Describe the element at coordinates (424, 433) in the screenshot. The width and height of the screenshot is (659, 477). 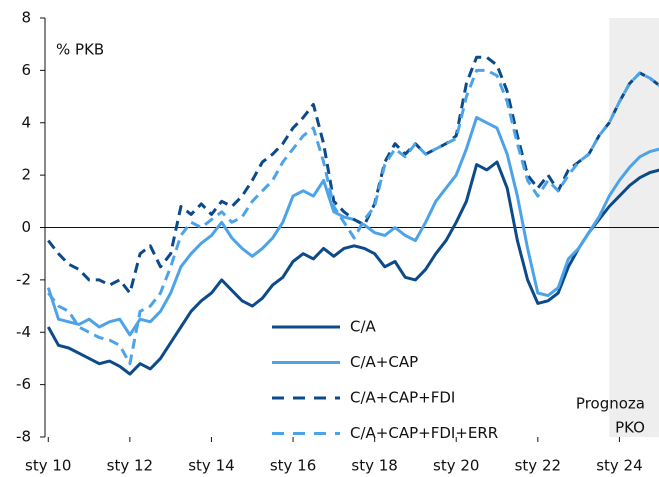
I see `legend-label: C/A+CAP+FDI+ERR` at that location.